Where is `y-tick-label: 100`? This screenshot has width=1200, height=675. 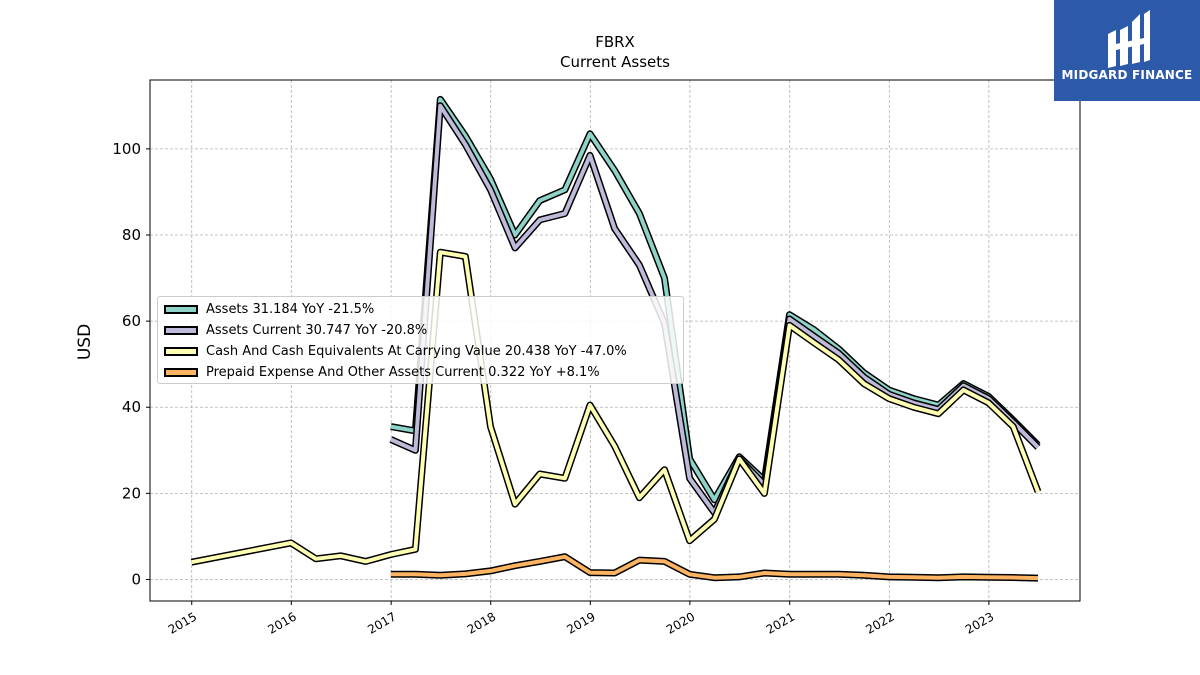
y-tick-label: 100 is located at coordinates (126, 149).